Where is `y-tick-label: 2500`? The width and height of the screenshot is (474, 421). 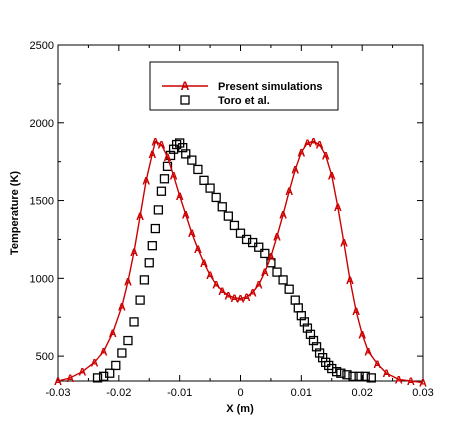 y-tick-label: 2500 is located at coordinates (42, 46).